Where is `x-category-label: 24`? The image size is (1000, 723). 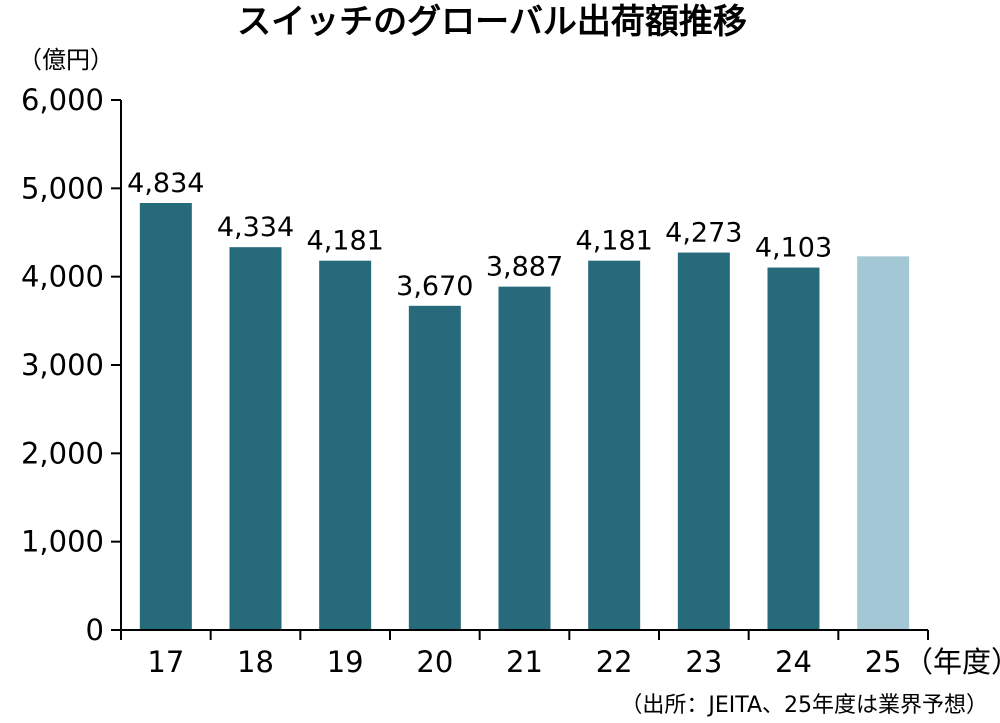
x-category-label: 24 is located at coordinates (793, 662).